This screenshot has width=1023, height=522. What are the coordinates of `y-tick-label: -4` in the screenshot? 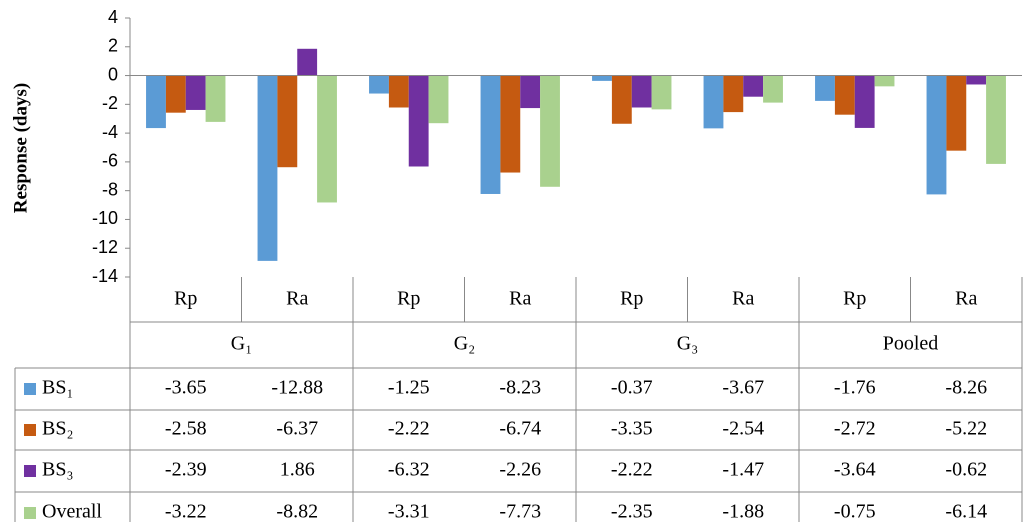 It's located at (110, 132).